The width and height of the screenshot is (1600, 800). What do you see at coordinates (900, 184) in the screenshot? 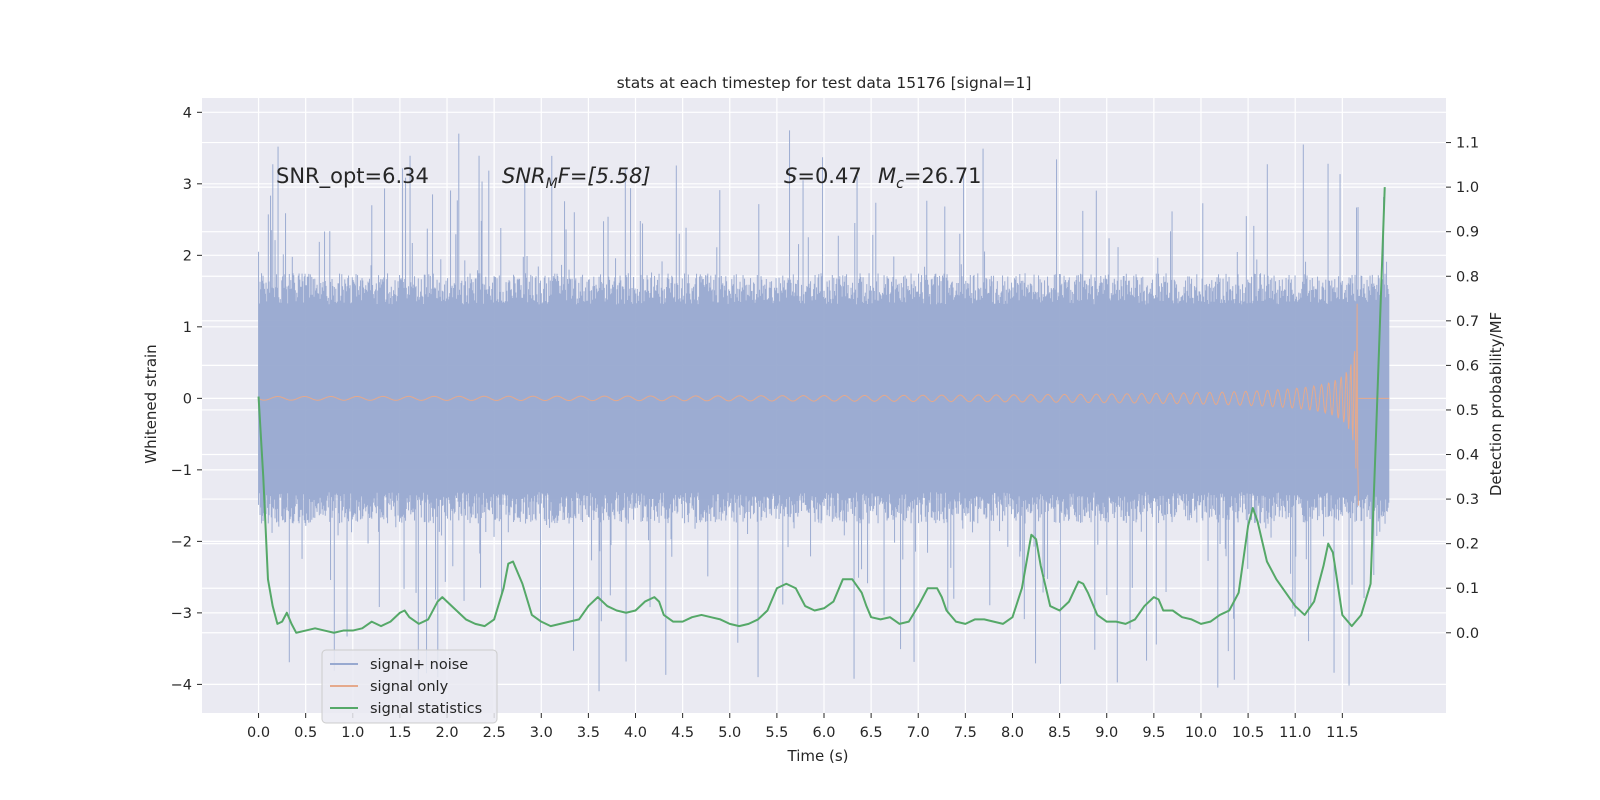
I see `mc-subscript: c` at bounding box center [900, 184].